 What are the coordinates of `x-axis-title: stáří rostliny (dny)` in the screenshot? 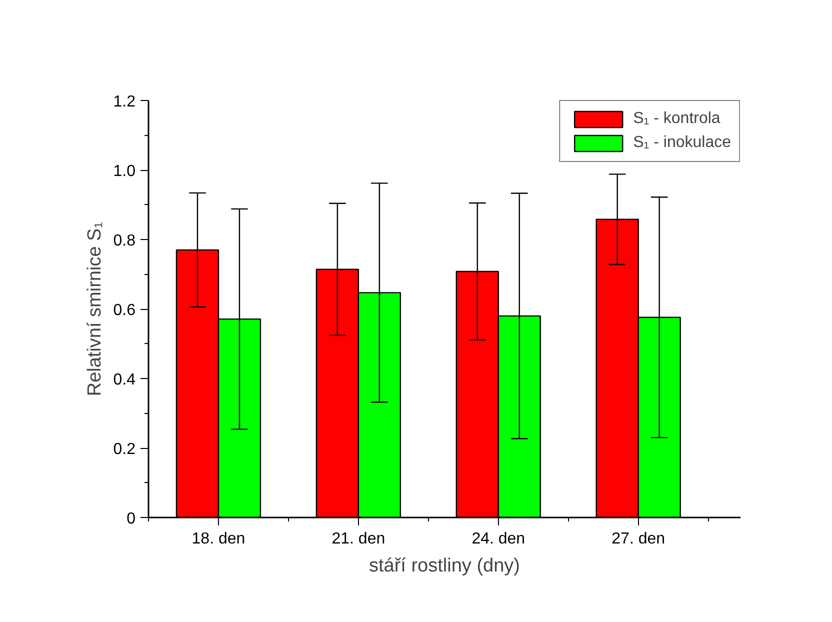 It's located at (444, 566).